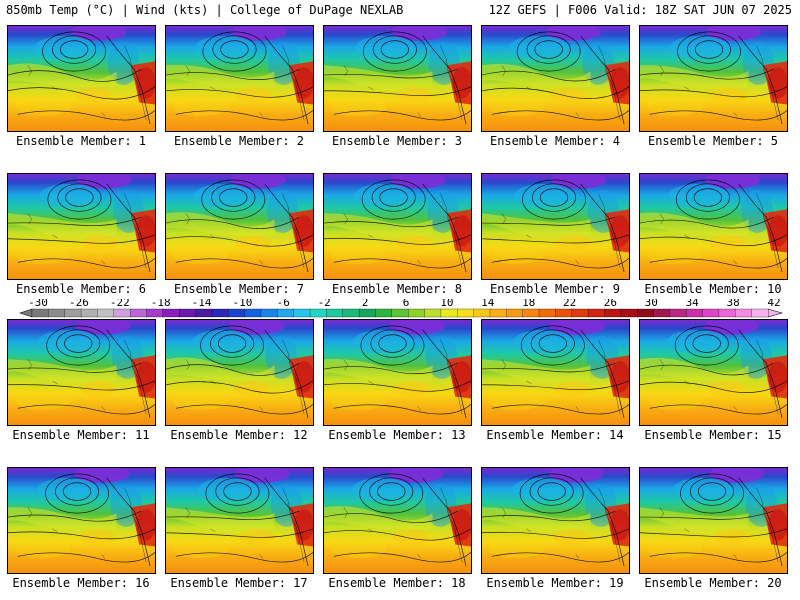  Describe the element at coordinates (283, 304) in the screenshot. I see `colorbar-tick-label: -6` at that location.